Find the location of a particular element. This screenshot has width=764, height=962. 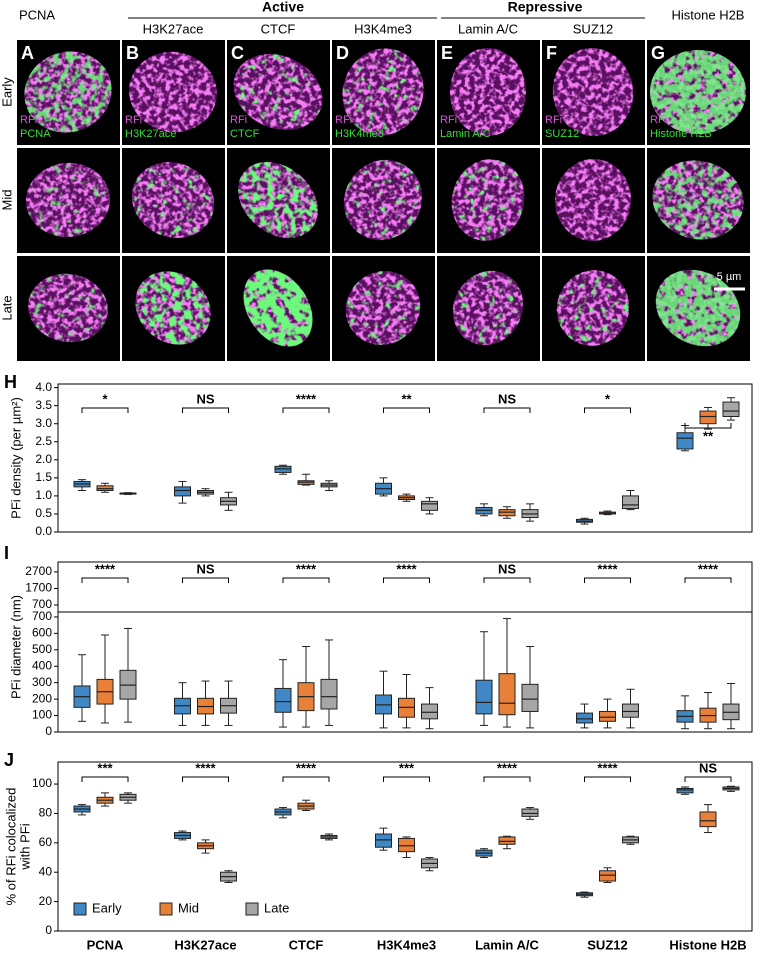

column-label: H3K27ace is located at coordinates (173, 28).